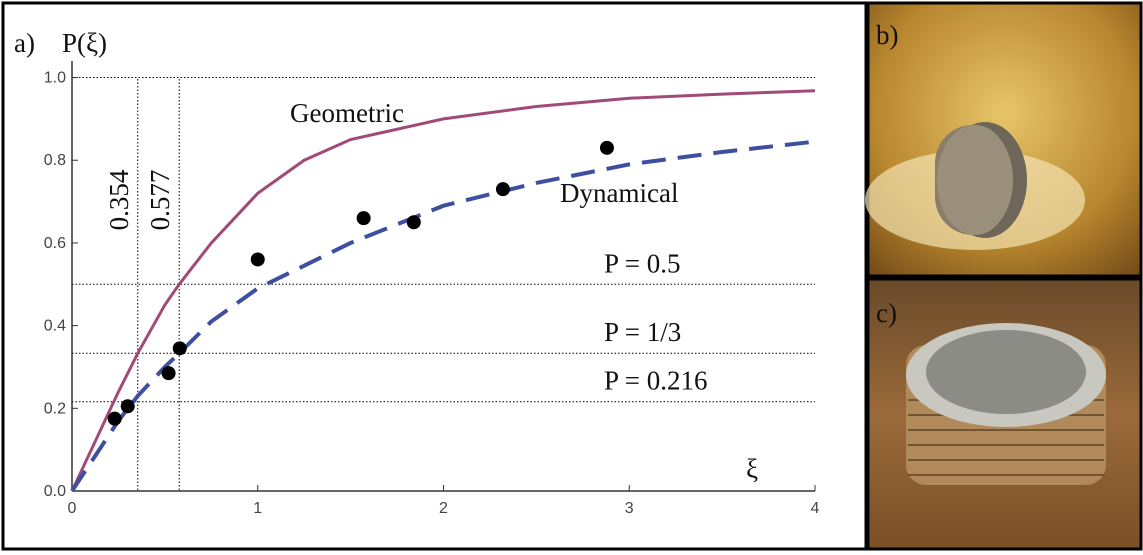  Describe the element at coordinates (815, 508) in the screenshot. I see `x-tick-label: 4` at that location.